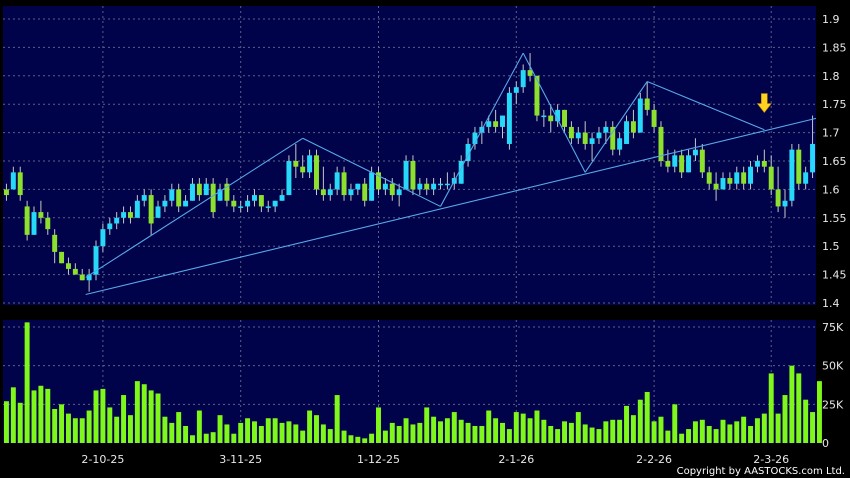  I want to click on arrow-marker, so click(764, 103).